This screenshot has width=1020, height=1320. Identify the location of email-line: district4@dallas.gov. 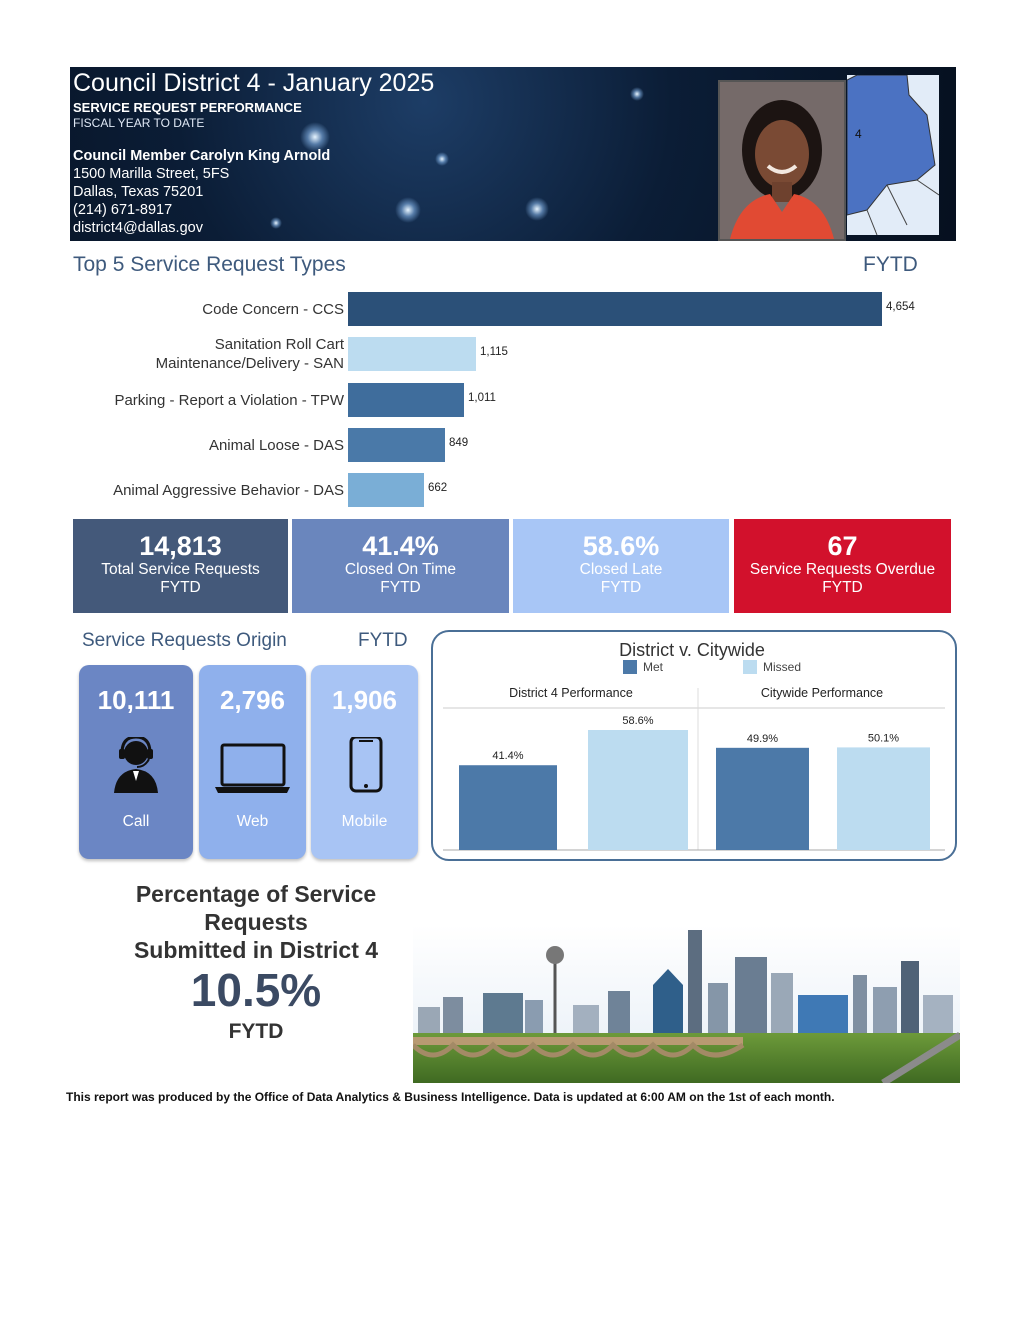
(138, 228).